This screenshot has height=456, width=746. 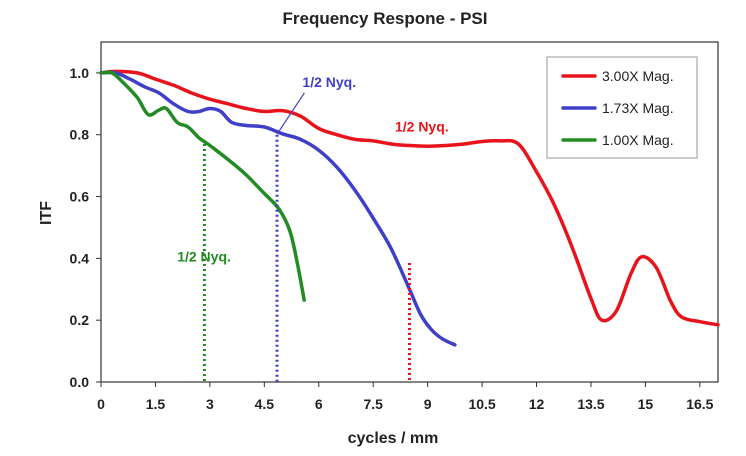 What do you see at coordinates (80, 135) in the screenshot?
I see `y-tick-label: 0.8` at bounding box center [80, 135].